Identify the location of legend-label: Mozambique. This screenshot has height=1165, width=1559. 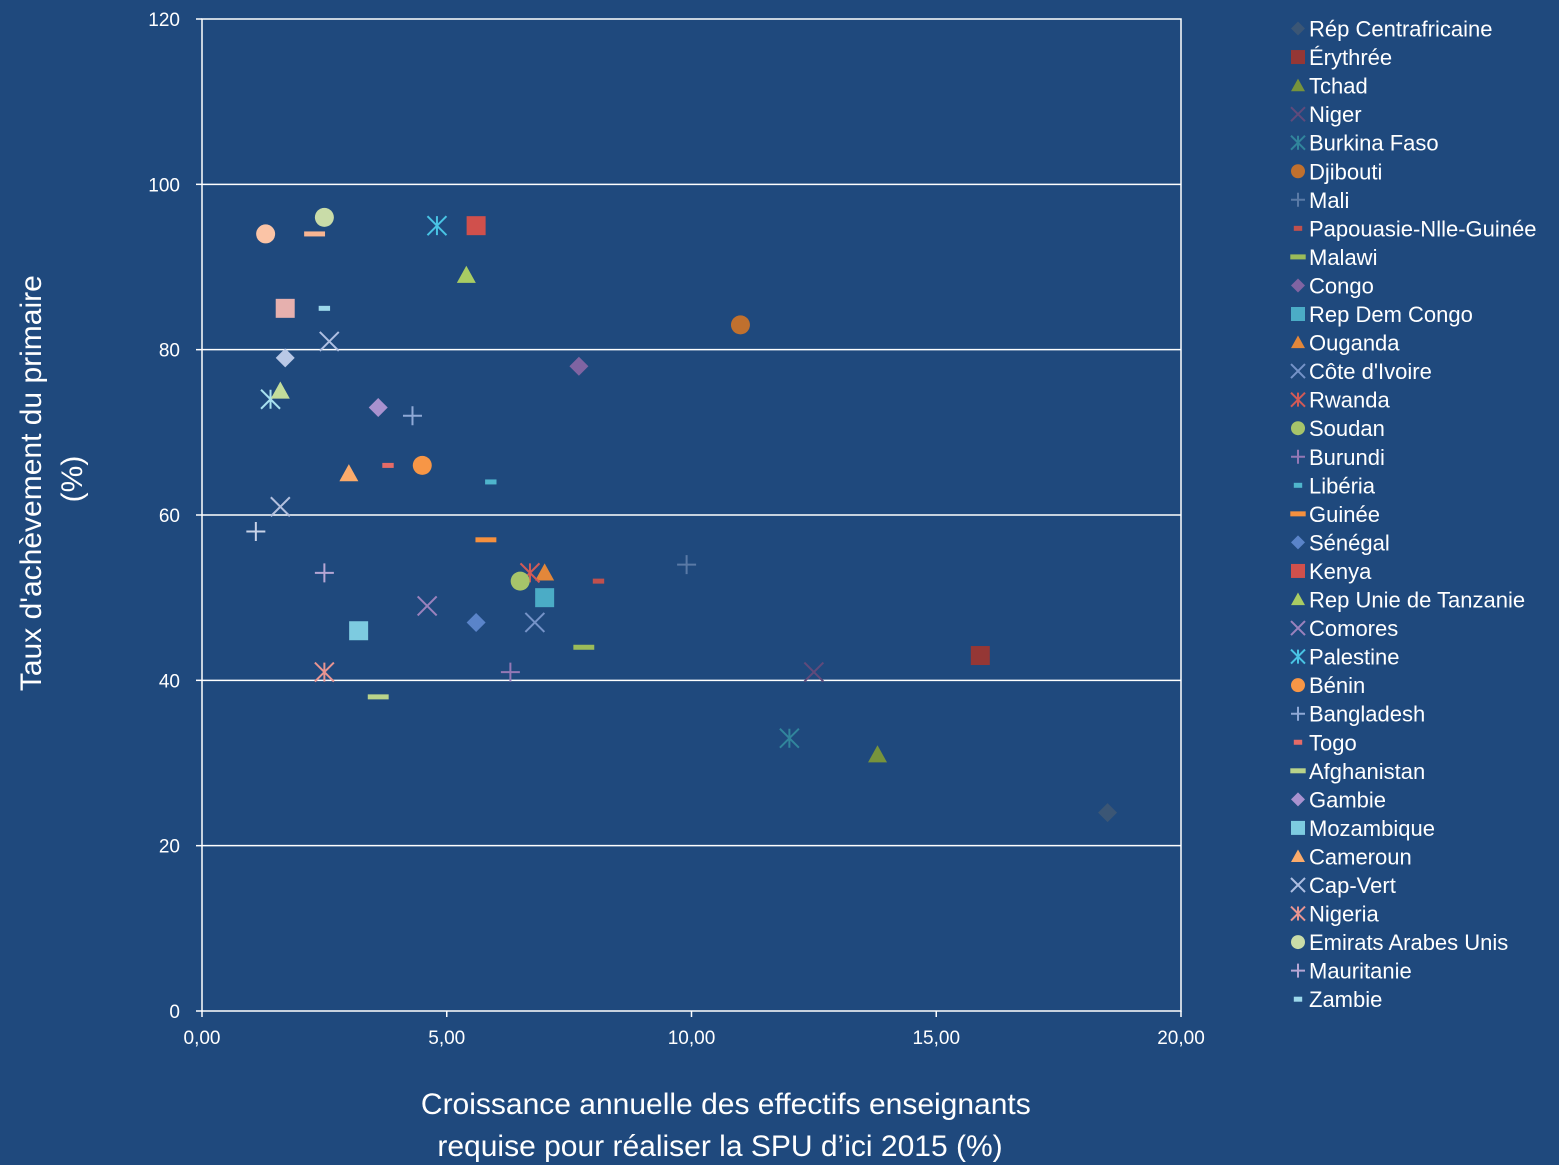
(1372, 828).